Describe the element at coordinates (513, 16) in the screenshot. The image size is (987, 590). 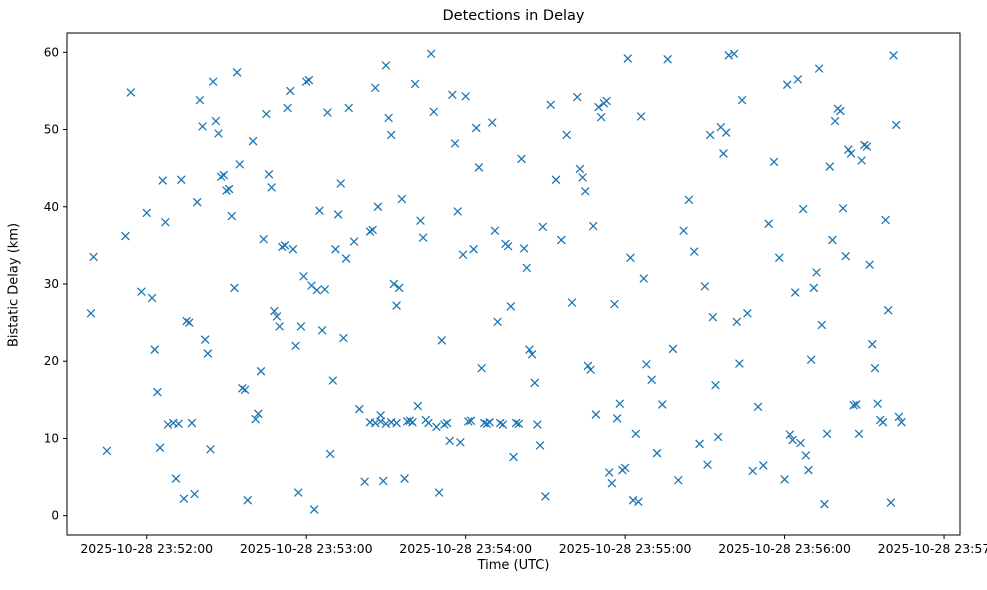
I see `chart-title: Detections in Delay` at that location.